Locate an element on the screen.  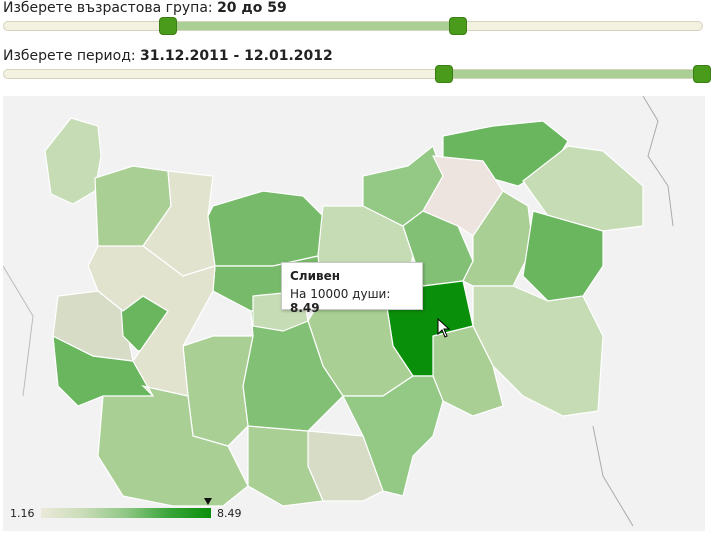
age-group-label: Изберете възрастова група: 20 до 59 is located at coordinates (145, 8).